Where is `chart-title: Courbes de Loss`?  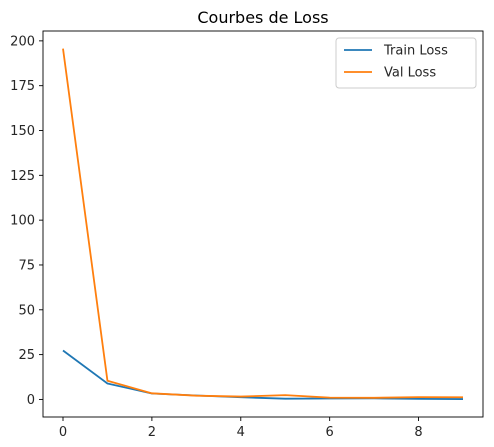
chart-title: Courbes de Loss is located at coordinates (262, 17).